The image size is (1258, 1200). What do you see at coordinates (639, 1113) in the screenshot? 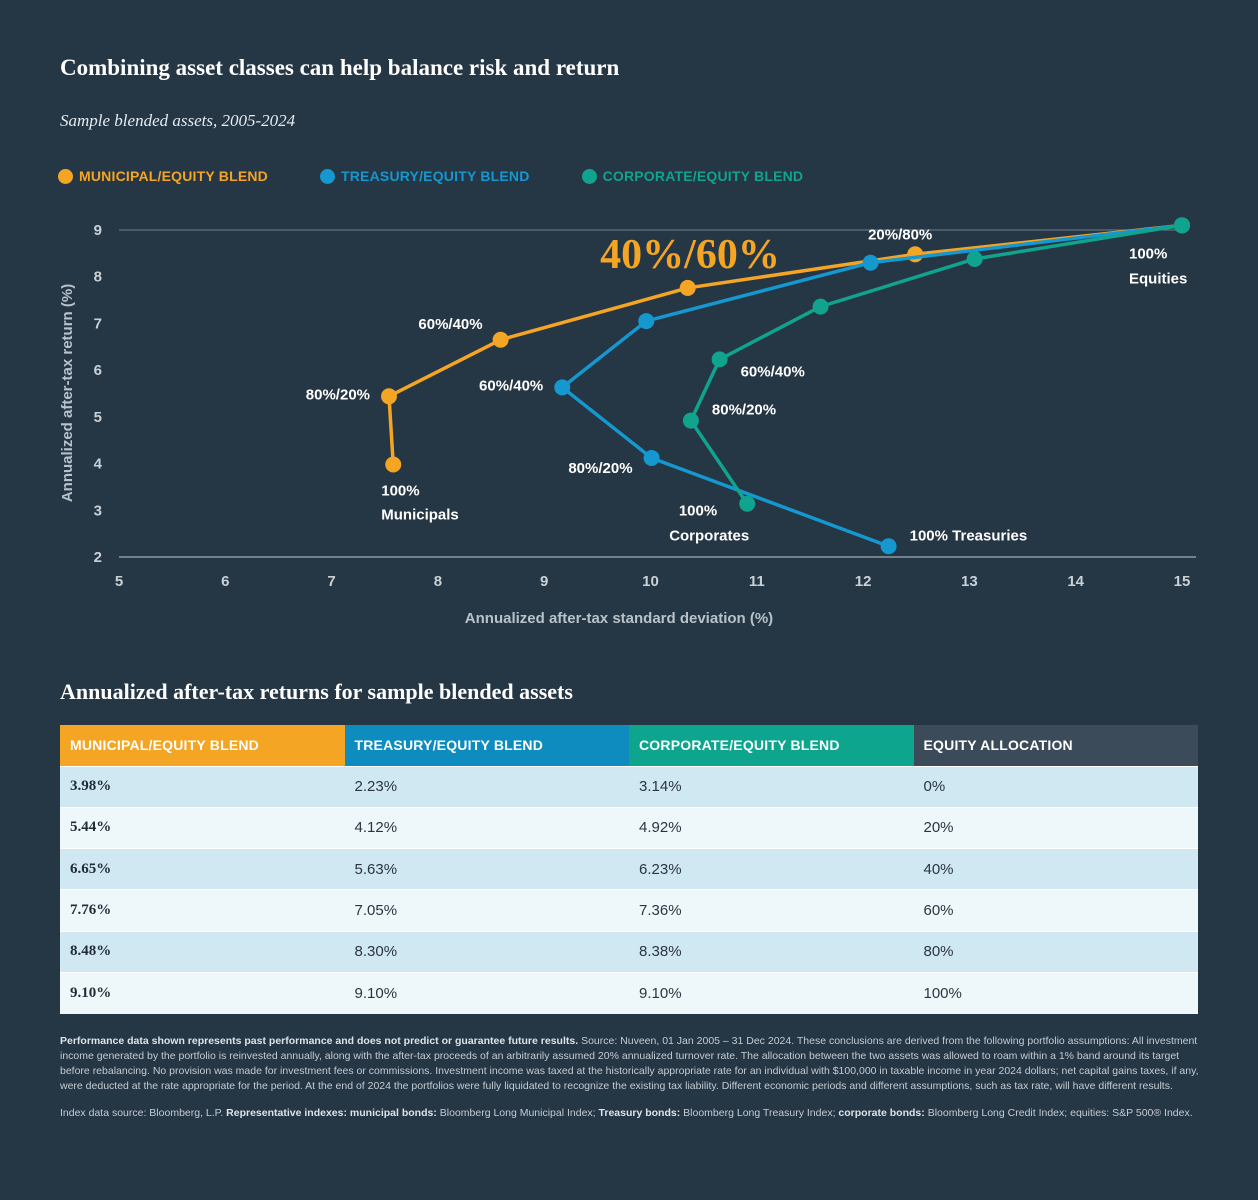
I see `sources-treas-label: Treasury bonds:` at bounding box center [639, 1113].